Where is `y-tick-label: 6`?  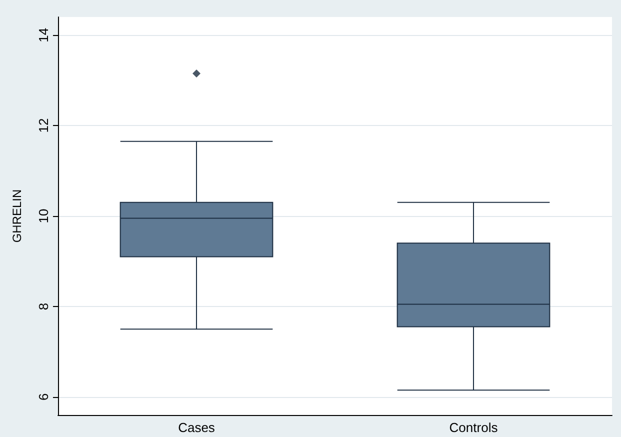
y-tick-label: 6 is located at coordinates (43, 397).